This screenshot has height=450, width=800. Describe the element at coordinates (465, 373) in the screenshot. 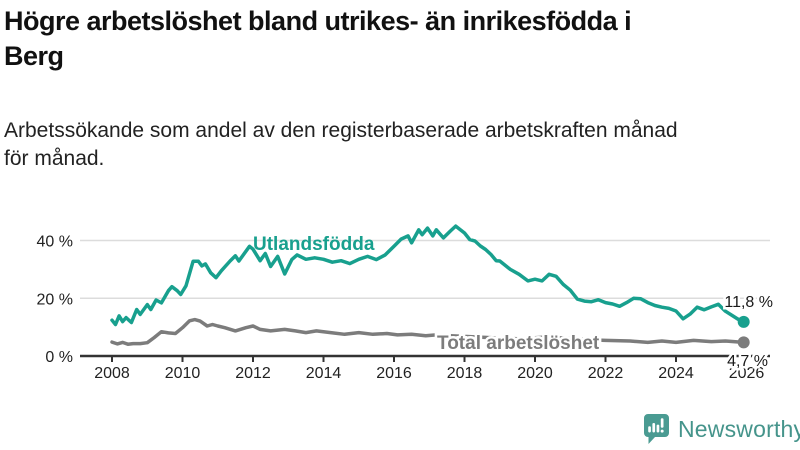

I see `x-axis-tick-label: 2018` at that location.